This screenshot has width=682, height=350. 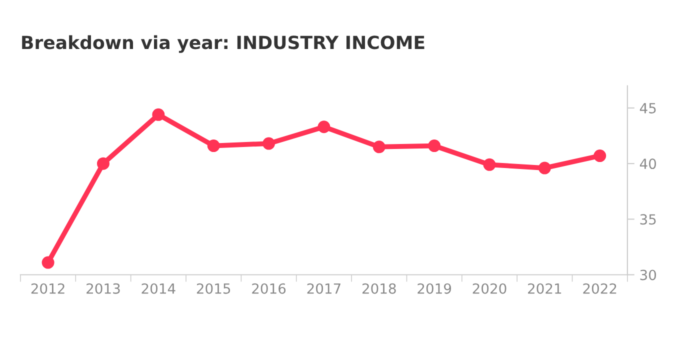 What do you see at coordinates (648, 219) in the screenshot?
I see `y-tick-label: 35` at bounding box center [648, 219].